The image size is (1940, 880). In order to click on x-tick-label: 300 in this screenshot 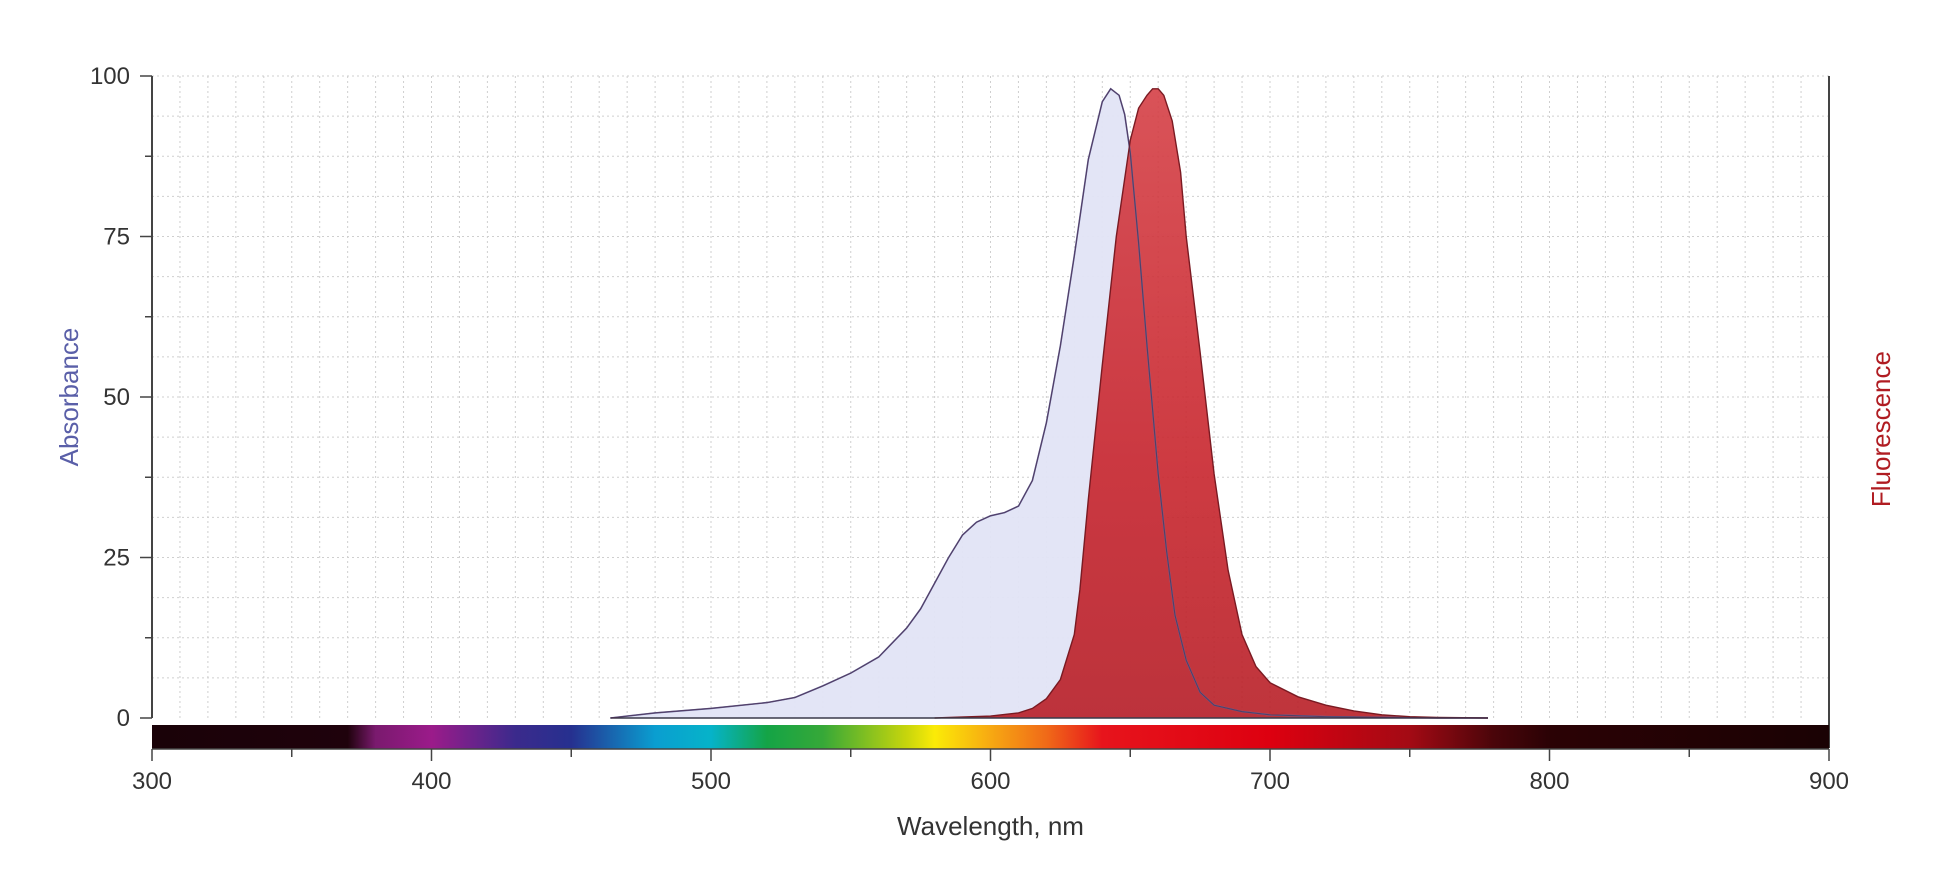, I will do `click(152, 781)`.